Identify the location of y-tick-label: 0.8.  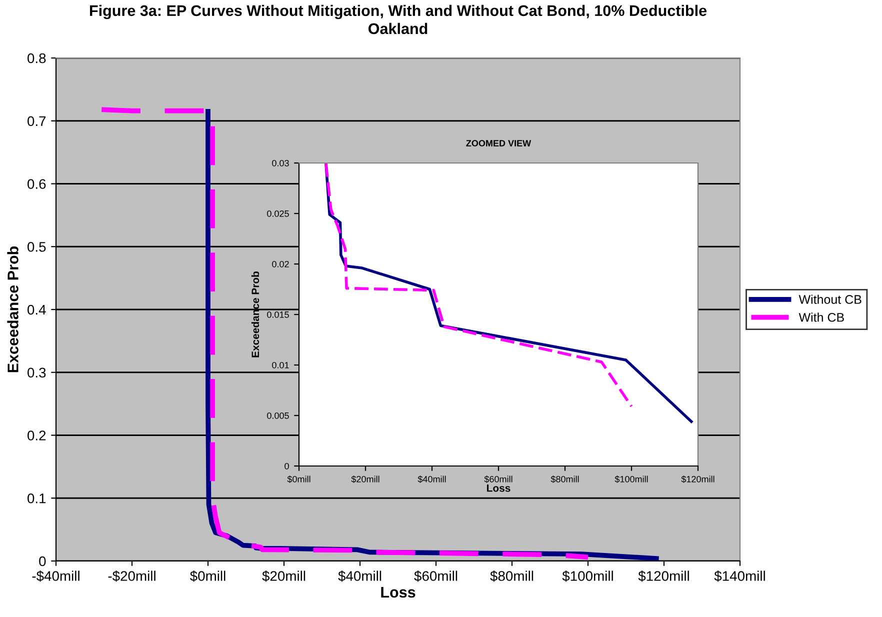
(37, 58).